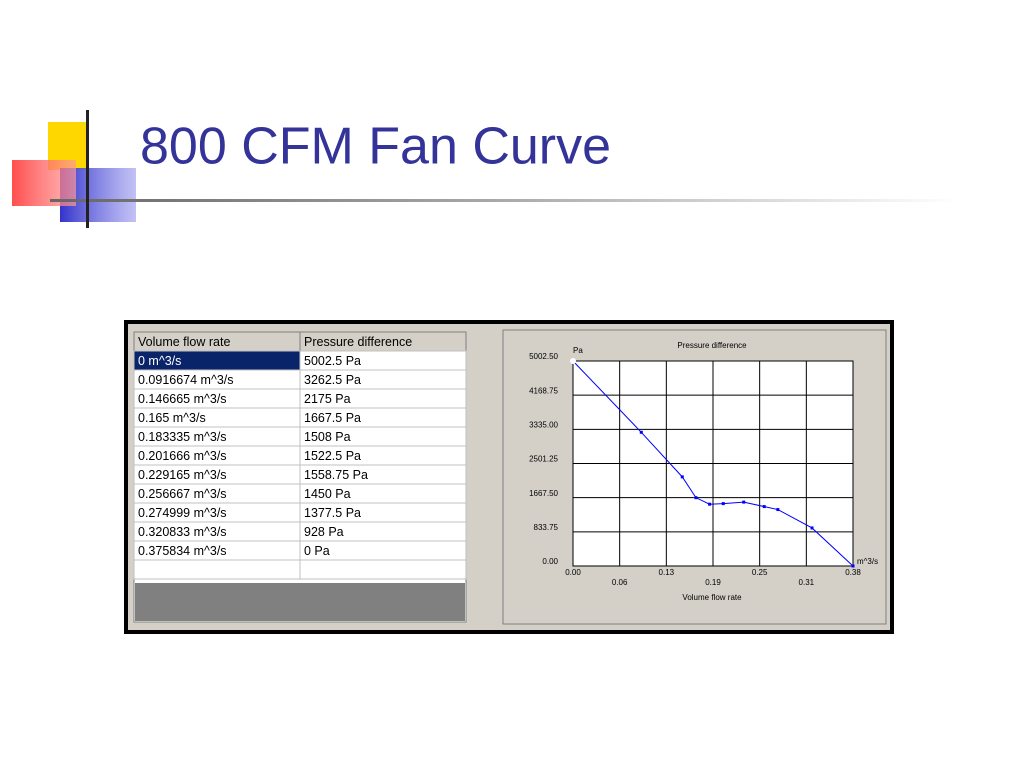 This screenshot has height=768, width=1024. What do you see at coordinates (44, 183) in the screenshot?
I see `deco-red` at bounding box center [44, 183].